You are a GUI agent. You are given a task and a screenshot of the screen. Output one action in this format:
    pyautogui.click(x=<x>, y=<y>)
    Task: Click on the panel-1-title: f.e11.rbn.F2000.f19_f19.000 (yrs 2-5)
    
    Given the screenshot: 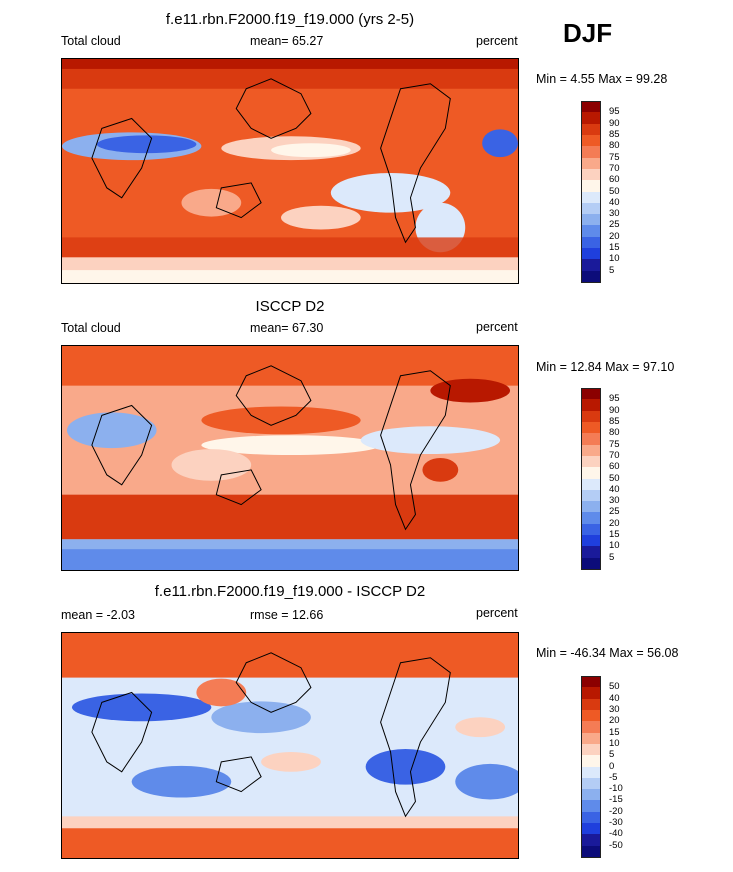 What is the action you would take?
    pyautogui.click(x=290, y=19)
    